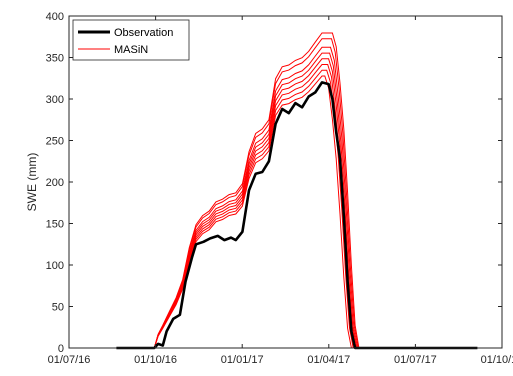  What do you see at coordinates (55, 225) in the screenshot?
I see `y-tick-label: 150` at bounding box center [55, 225].